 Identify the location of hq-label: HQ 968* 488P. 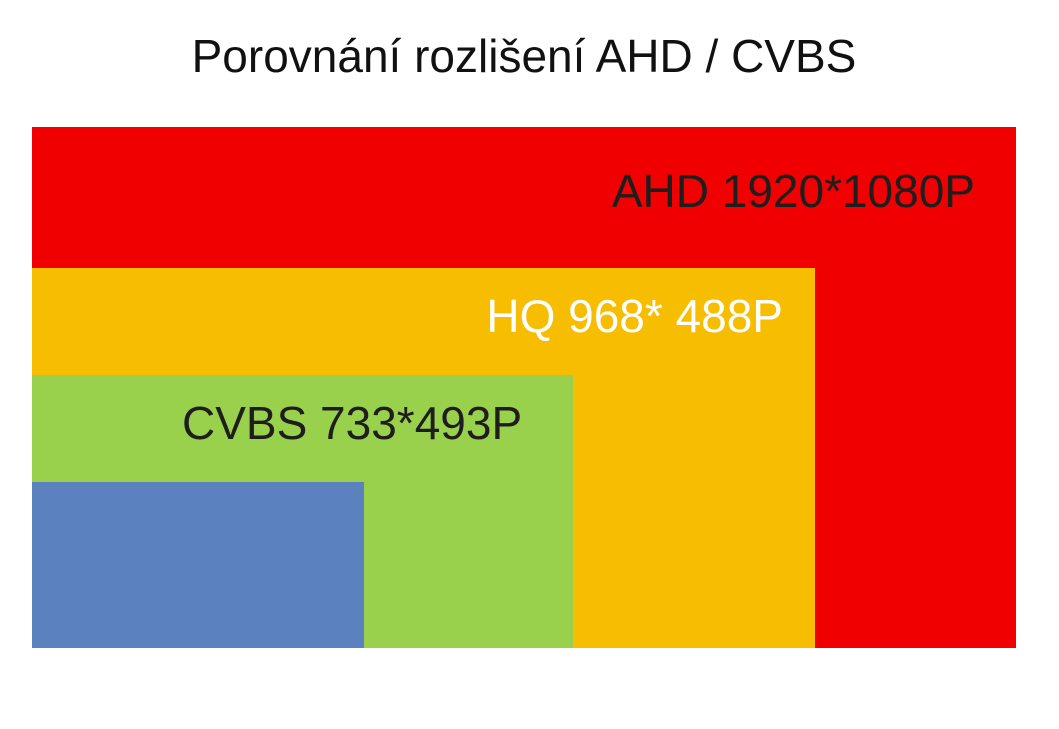
(634, 316).